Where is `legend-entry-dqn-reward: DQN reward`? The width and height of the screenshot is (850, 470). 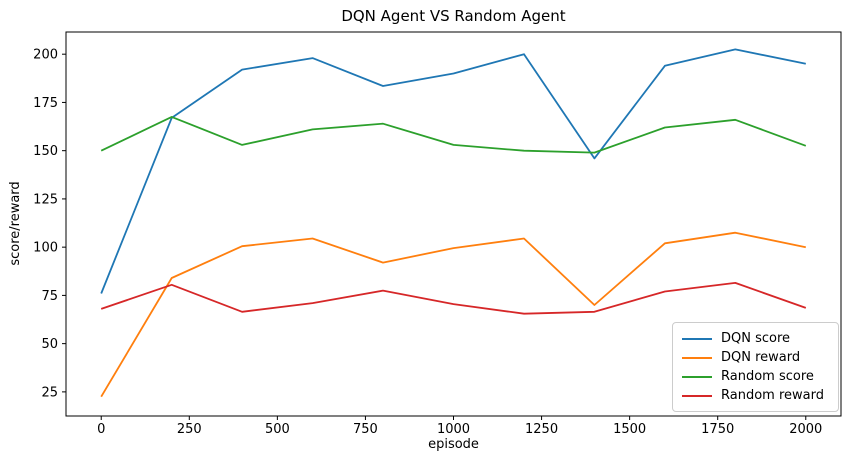
legend-entry-dqn-reward: DQN reward is located at coordinates (755, 357).